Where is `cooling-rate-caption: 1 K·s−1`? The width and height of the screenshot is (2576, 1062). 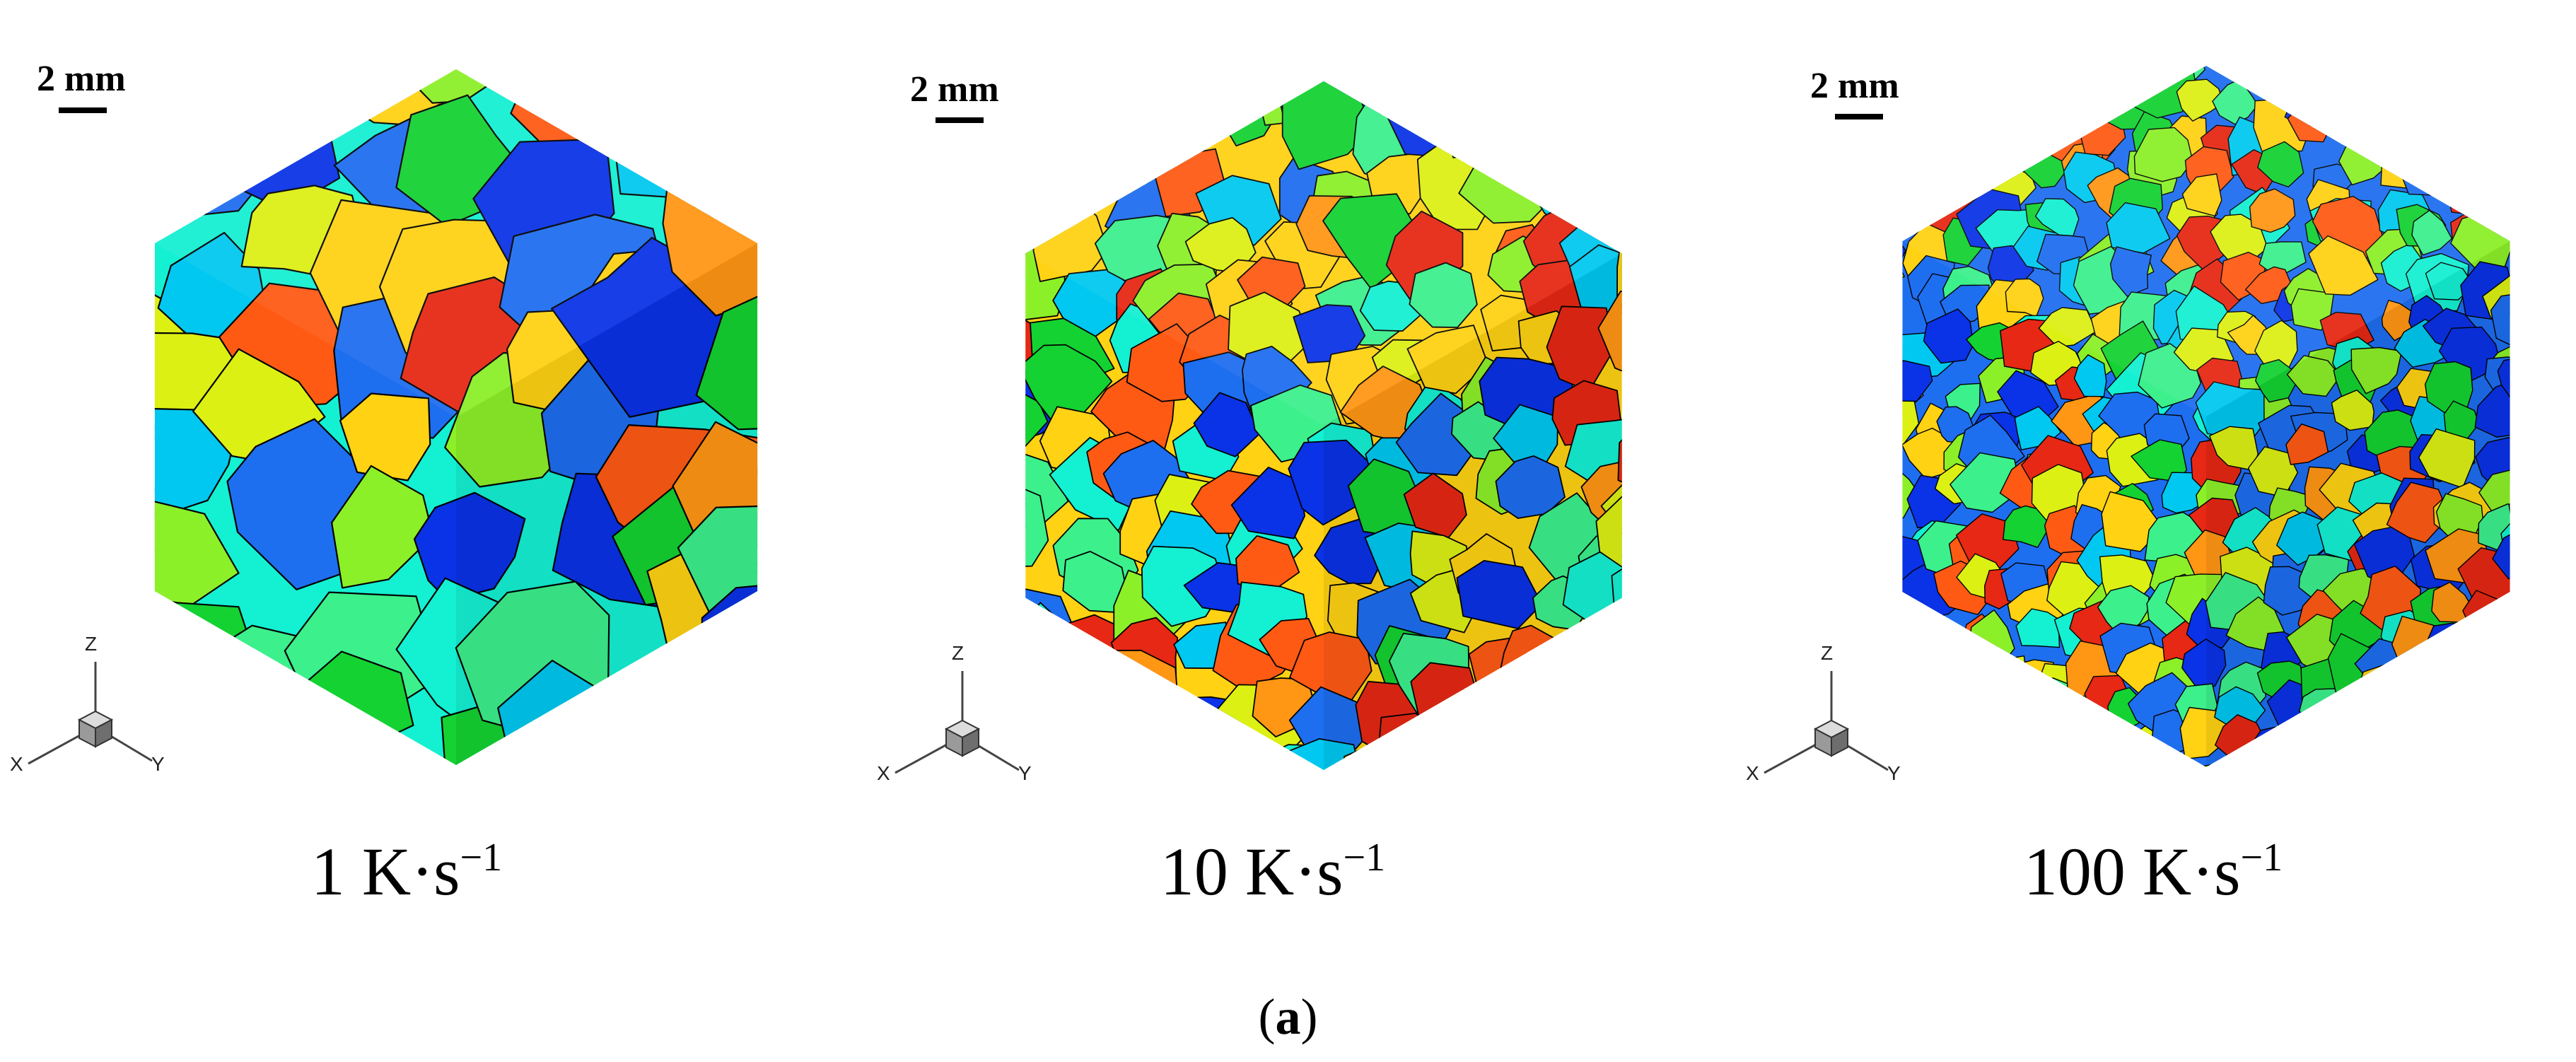 cooling-rate-caption: 1 K·s−1 is located at coordinates (406, 872).